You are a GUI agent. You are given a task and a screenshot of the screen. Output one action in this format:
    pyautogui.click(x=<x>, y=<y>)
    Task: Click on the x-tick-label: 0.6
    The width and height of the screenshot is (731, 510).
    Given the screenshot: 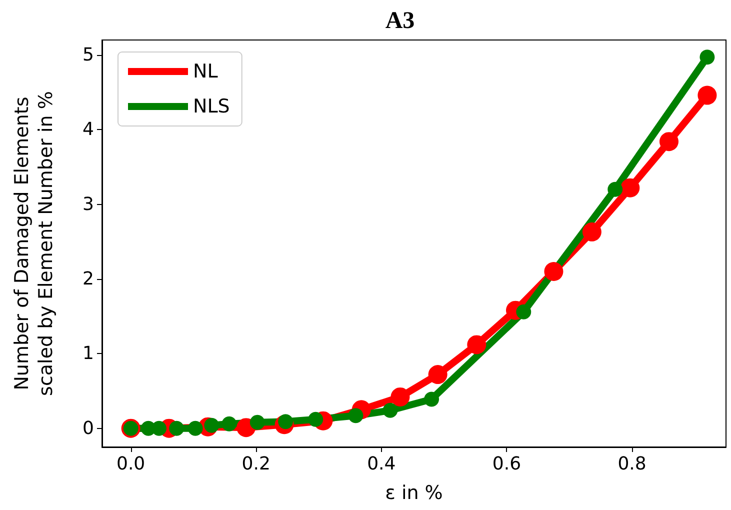 What is the action you would take?
    pyautogui.click(x=507, y=464)
    